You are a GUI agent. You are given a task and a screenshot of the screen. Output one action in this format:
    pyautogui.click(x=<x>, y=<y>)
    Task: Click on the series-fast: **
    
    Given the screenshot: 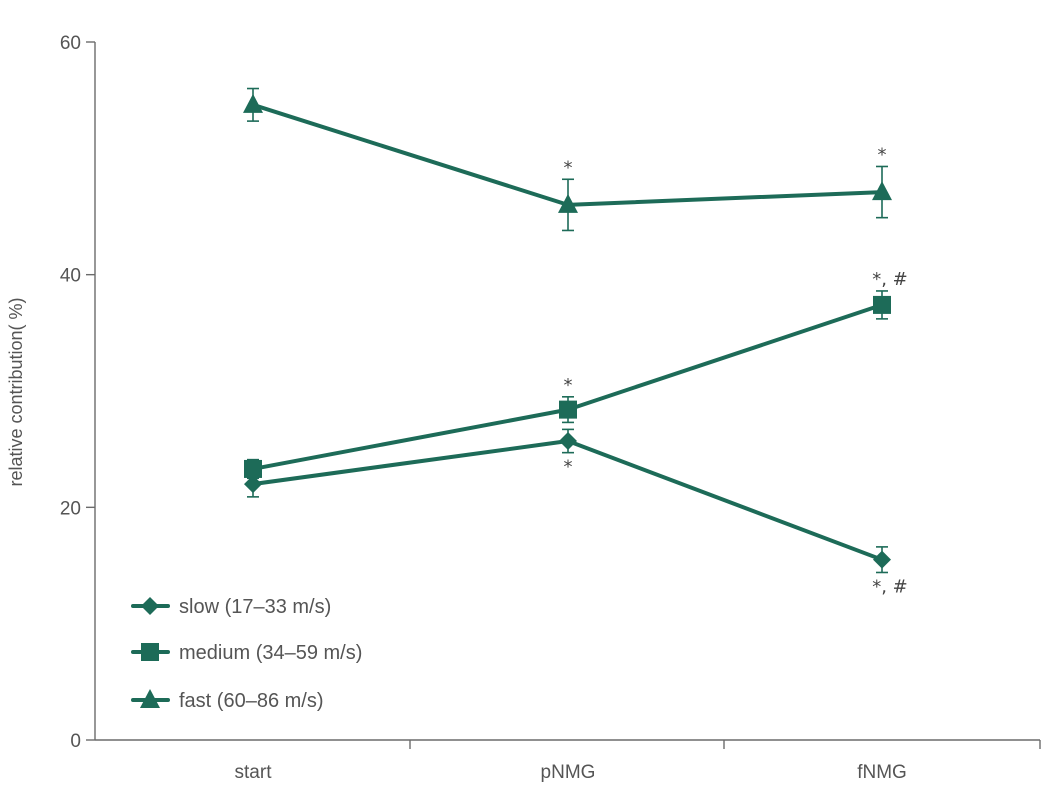 What is the action you would take?
    pyautogui.click(x=567, y=159)
    